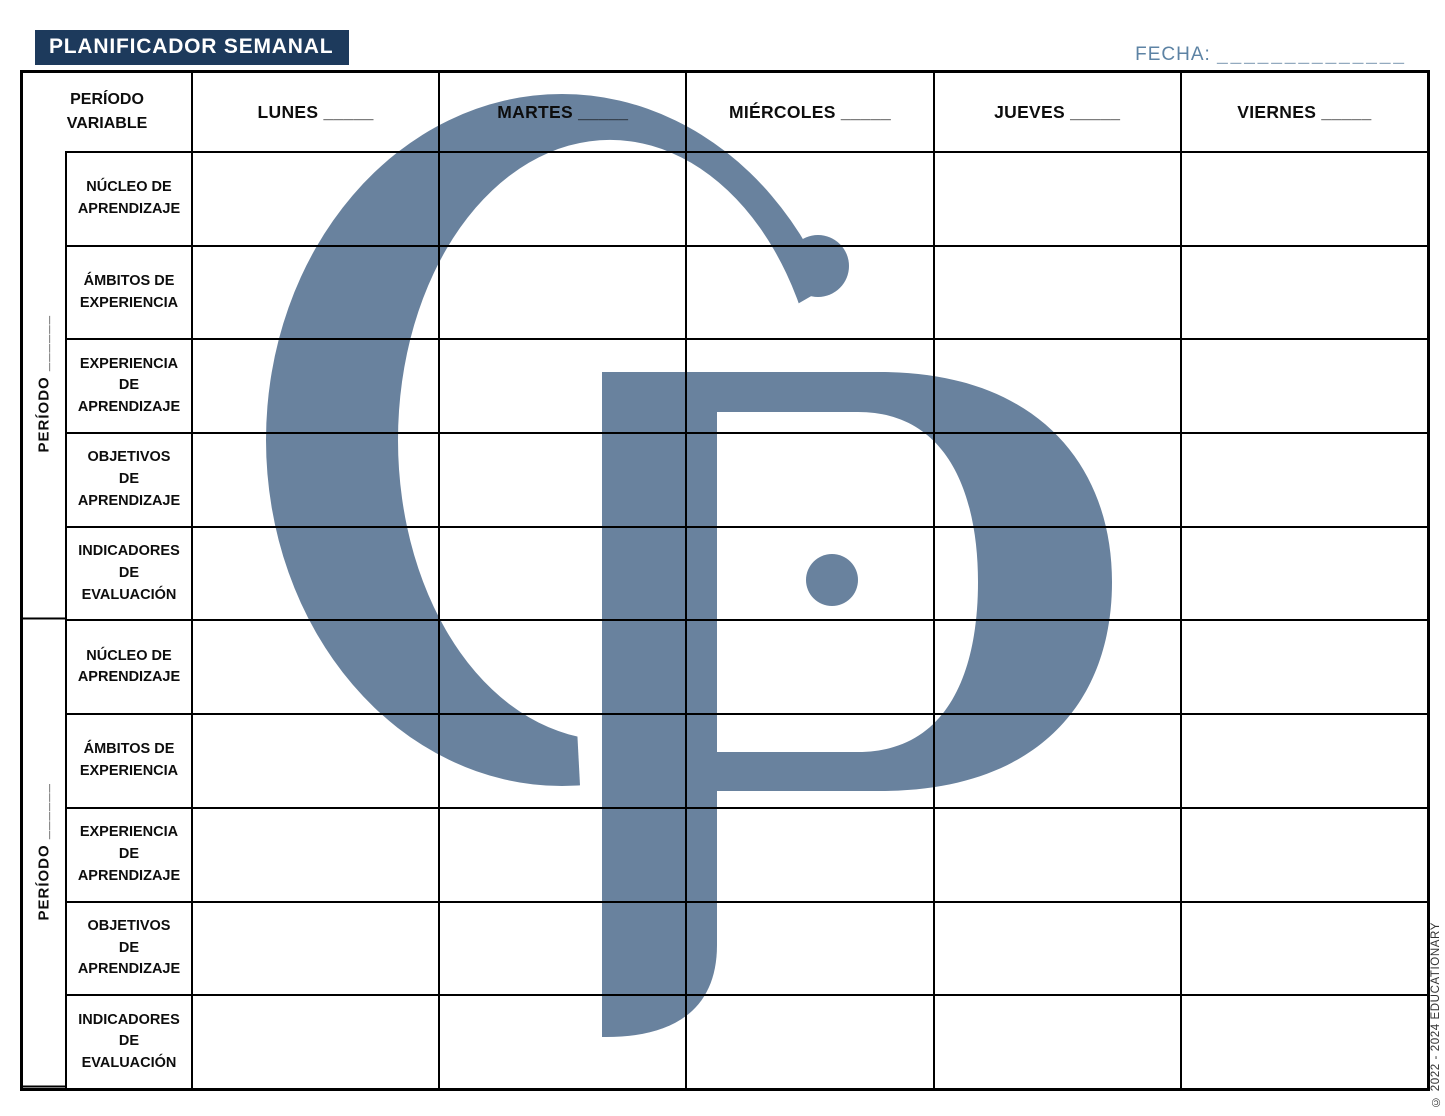 This screenshot has width=1445, height=1116. Describe the element at coordinates (107, 111) in the screenshot. I see `corner-header: PERÍODO VARIABLE` at that location.